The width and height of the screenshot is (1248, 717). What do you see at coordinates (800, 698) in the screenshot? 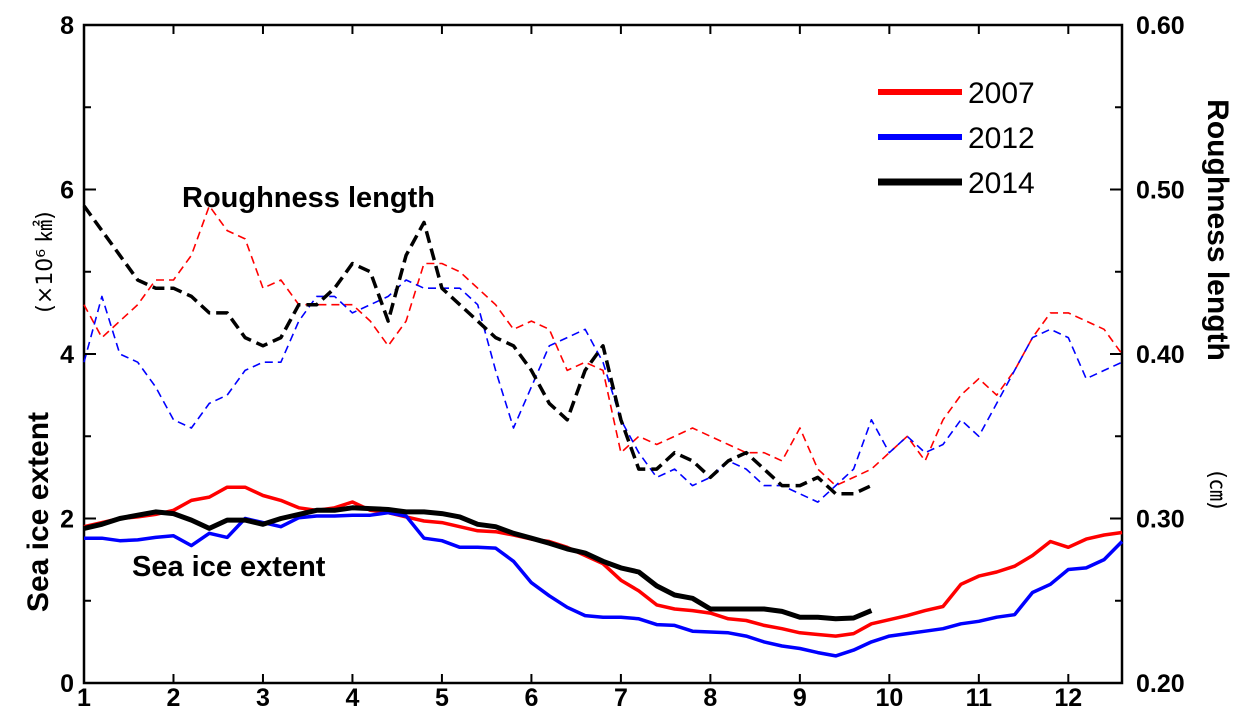
I see `x-tick-label: 9` at bounding box center [800, 698].